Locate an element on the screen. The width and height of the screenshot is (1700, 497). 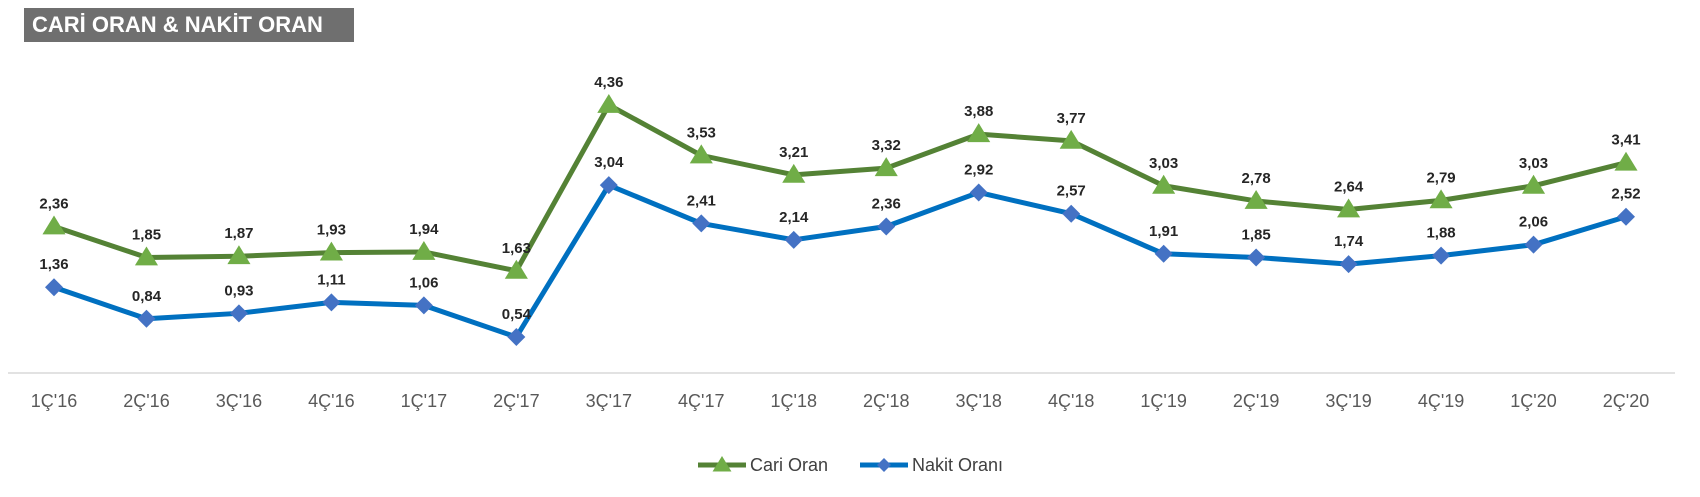
legend-label-cari-oran: Cari Oran is located at coordinates (789, 465).